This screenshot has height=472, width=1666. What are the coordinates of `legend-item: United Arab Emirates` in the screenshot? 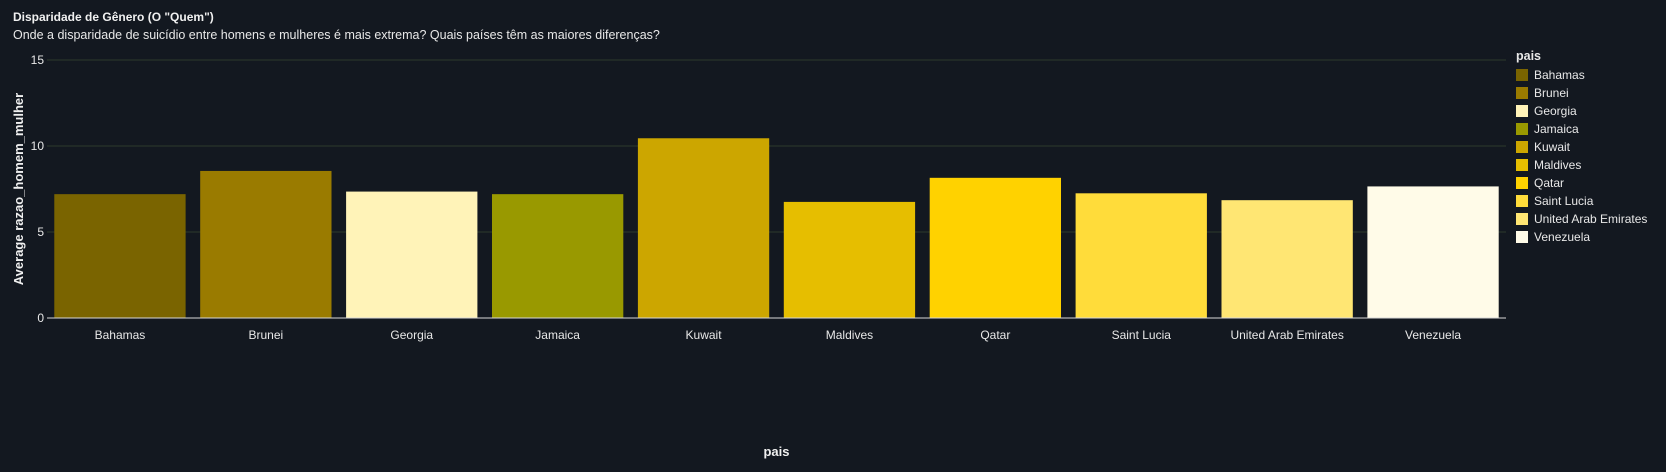 It's located at (1581, 219).